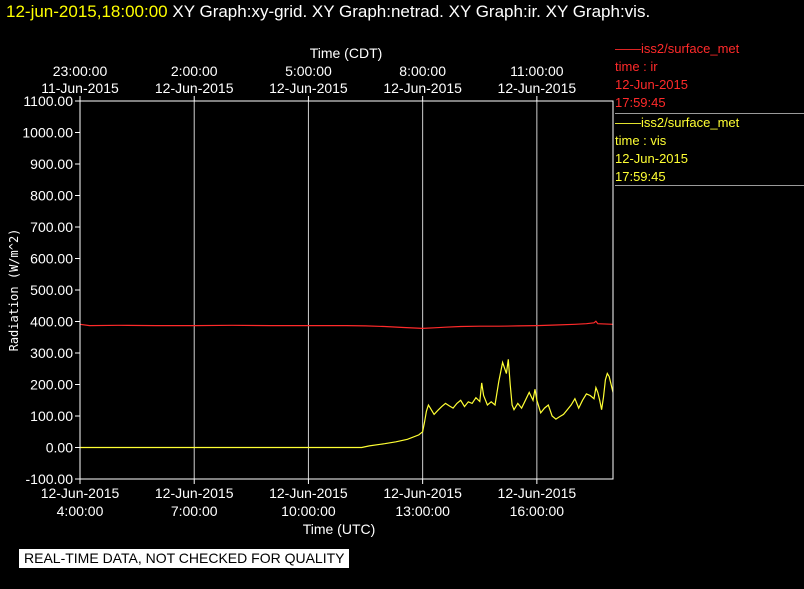  What do you see at coordinates (80, 511) in the screenshot?
I see `x-tick-label-bottom-time: 4:00:00` at bounding box center [80, 511].